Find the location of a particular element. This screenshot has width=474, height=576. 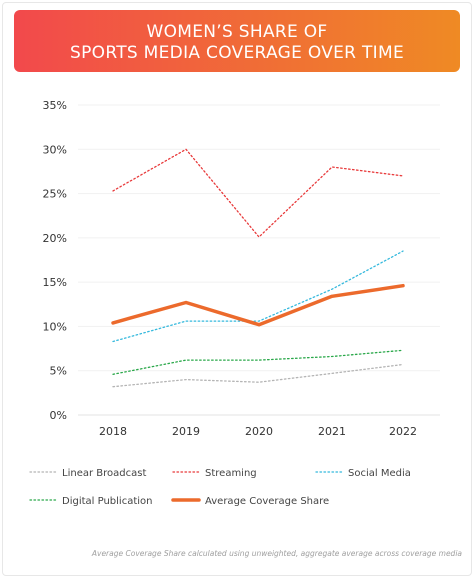

x-tick-label: 2019 is located at coordinates (186, 431).